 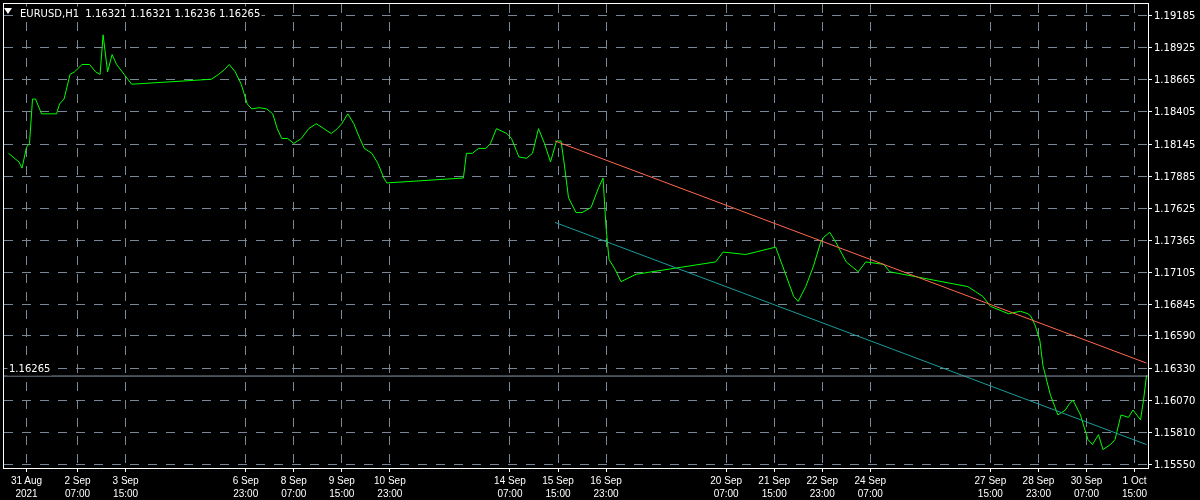 I want to click on x-tick-label: 6 Sep 23:00, so click(x=246, y=487).